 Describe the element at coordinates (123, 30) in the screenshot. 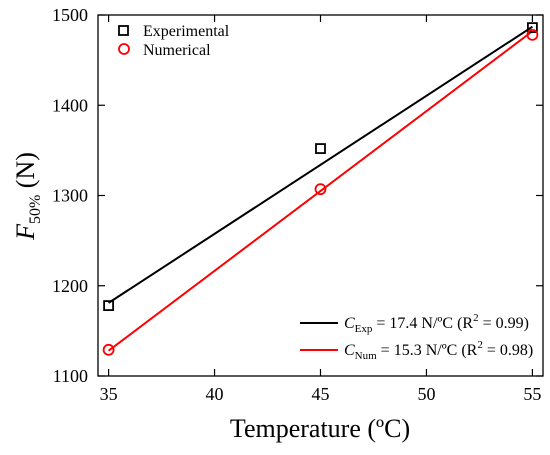

I see `legend-marker-experimental` at that location.